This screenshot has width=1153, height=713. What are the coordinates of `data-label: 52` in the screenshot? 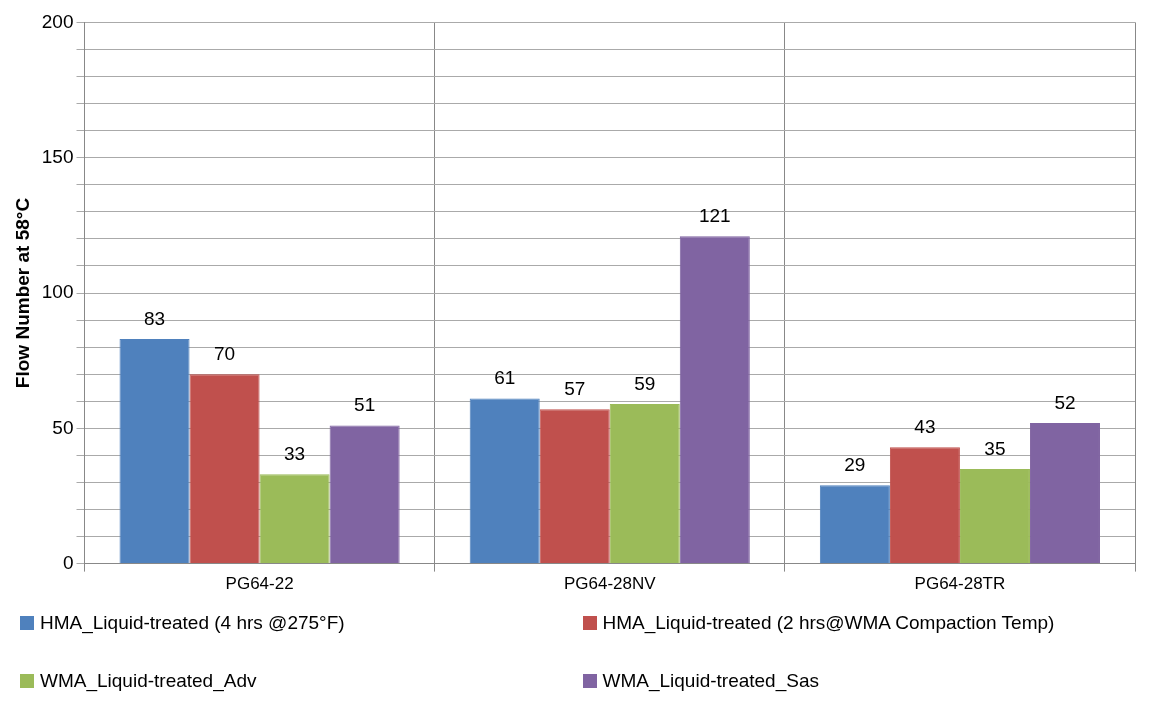 It's located at (1065, 402).